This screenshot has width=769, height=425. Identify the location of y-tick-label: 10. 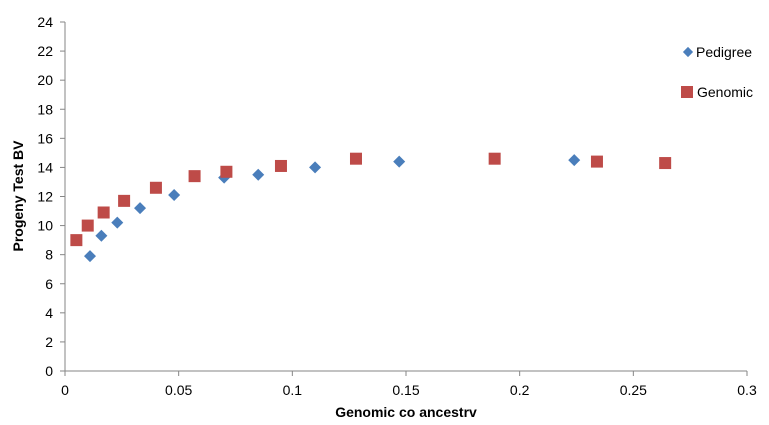
(45, 226).